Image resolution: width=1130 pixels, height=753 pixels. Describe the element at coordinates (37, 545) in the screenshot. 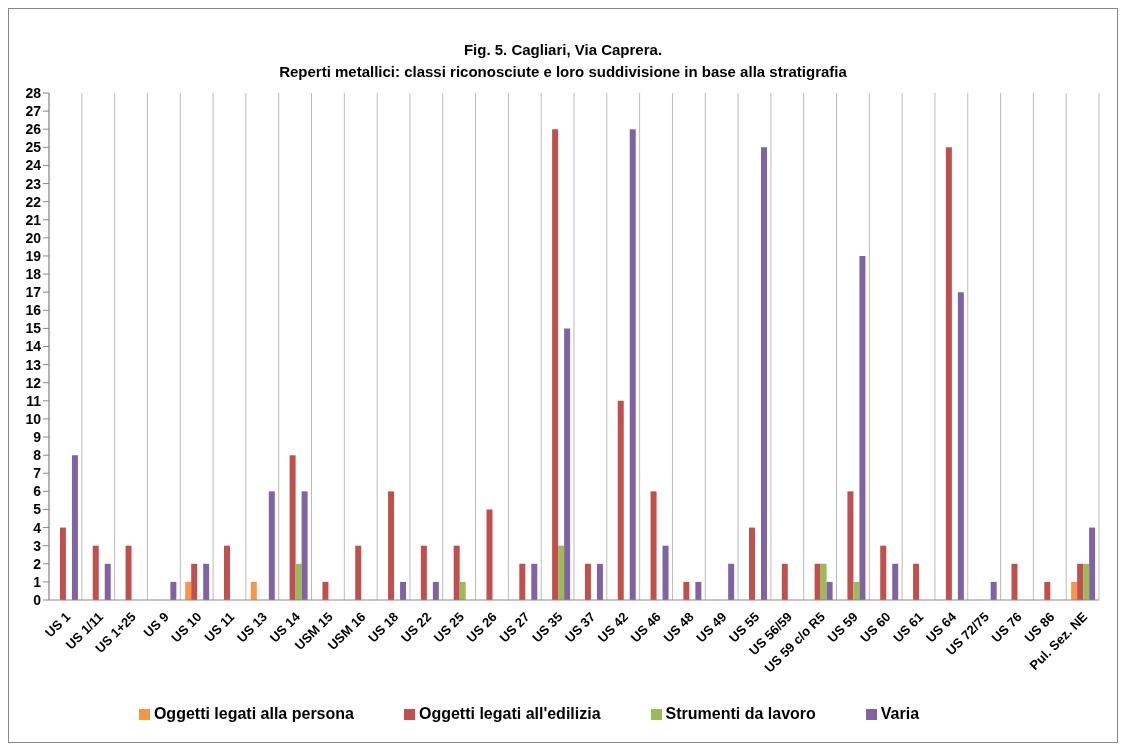

I see `y-tick-label: 3` at that location.